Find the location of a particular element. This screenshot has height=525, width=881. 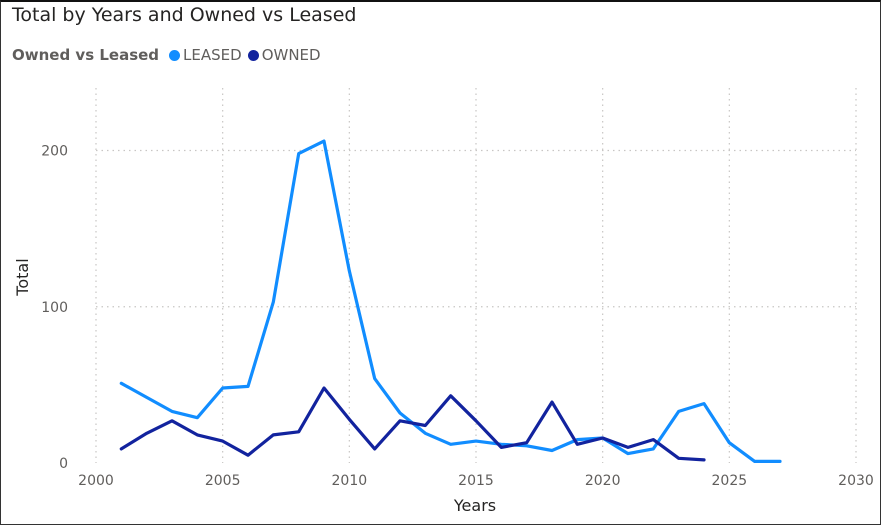

x-tick-label: 2010 is located at coordinates (350, 481).